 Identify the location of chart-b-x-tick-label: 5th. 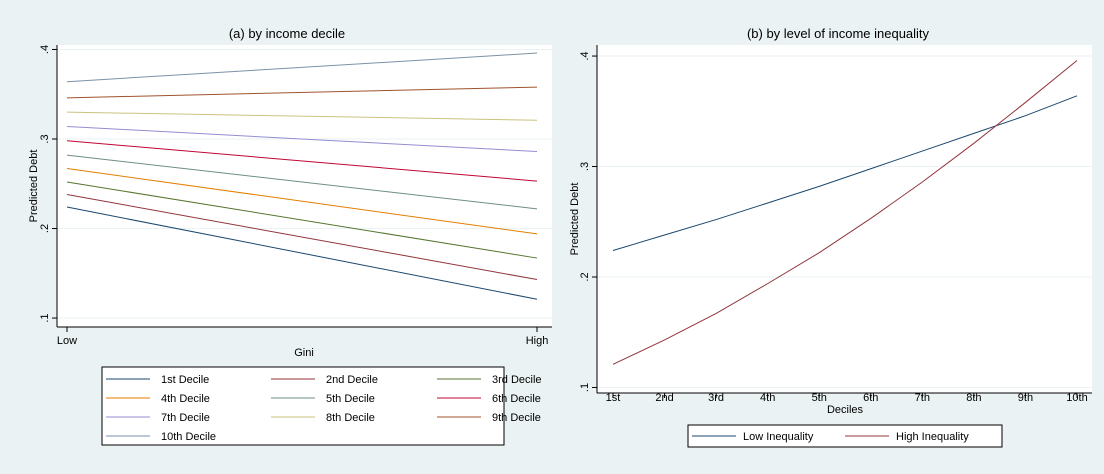
(819, 398).